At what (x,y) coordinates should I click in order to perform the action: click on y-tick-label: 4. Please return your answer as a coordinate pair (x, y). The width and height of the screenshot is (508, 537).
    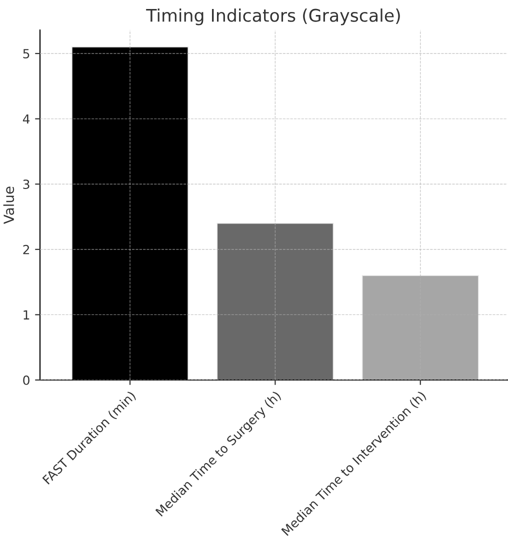
    Looking at the image, I should click on (26, 119).